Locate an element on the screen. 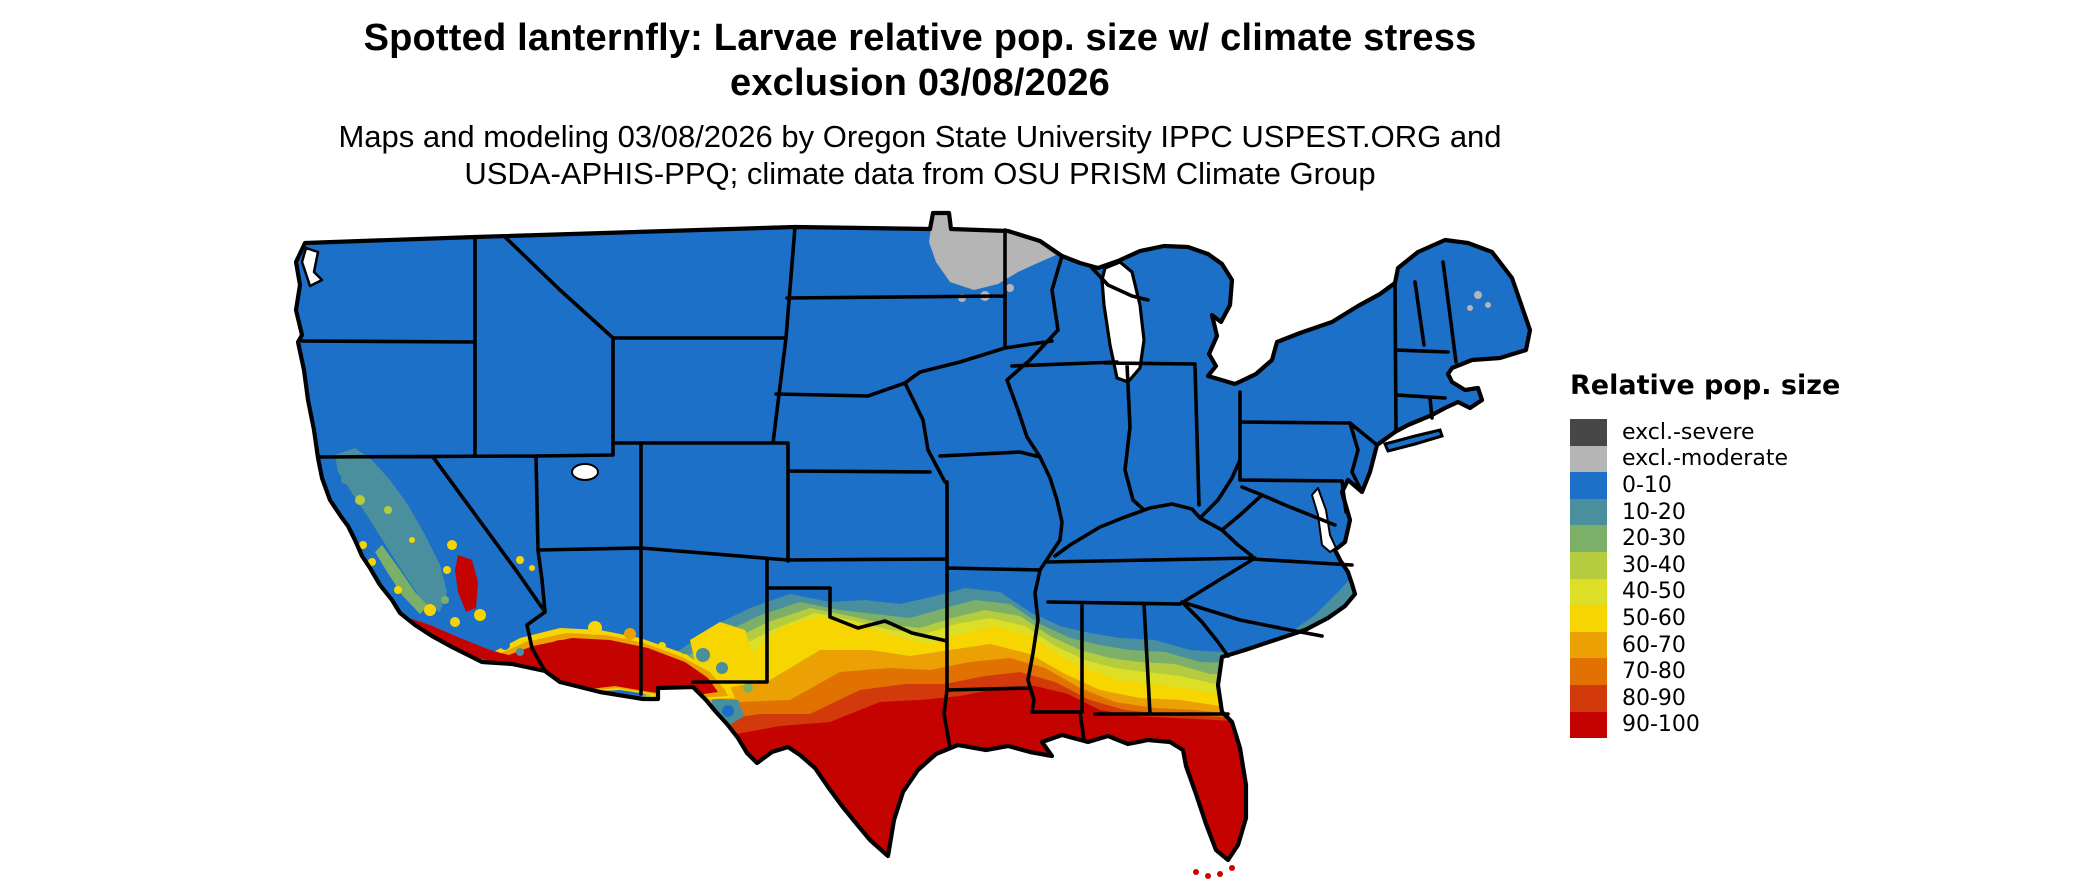  puget-sound is located at coordinates (312, 267).